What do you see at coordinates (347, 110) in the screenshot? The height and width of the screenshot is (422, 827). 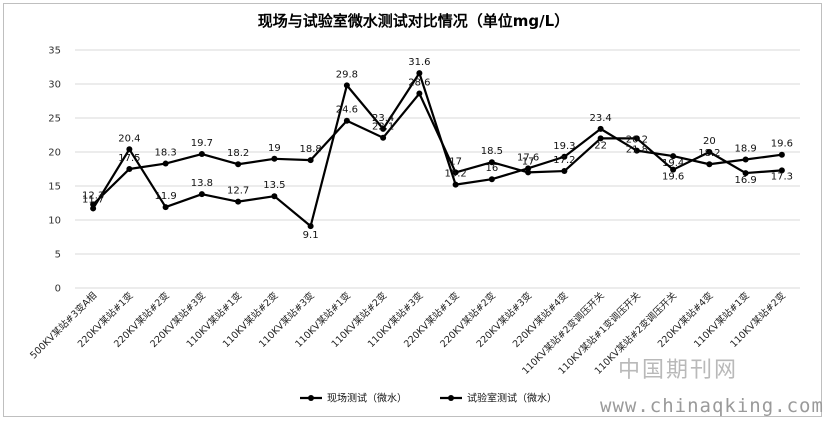 I see `data-label: 24.6` at bounding box center [347, 110].